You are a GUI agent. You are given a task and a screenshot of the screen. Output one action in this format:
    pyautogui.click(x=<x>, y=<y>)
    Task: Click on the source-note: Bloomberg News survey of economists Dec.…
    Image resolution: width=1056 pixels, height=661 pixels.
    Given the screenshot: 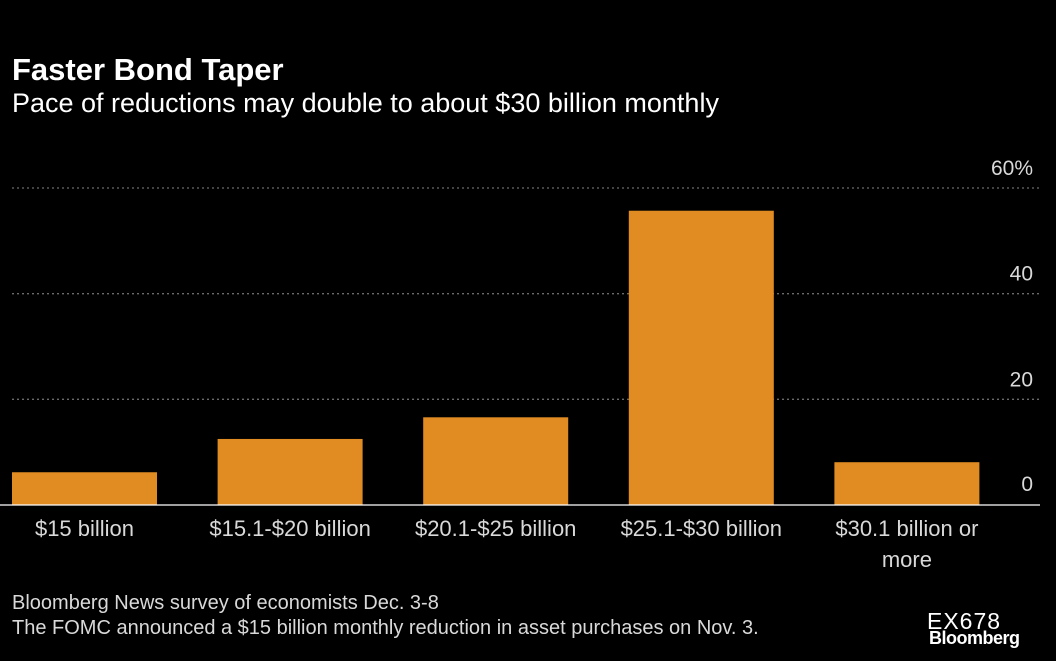 What is the action you would take?
    pyautogui.click(x=225, y=603)
    